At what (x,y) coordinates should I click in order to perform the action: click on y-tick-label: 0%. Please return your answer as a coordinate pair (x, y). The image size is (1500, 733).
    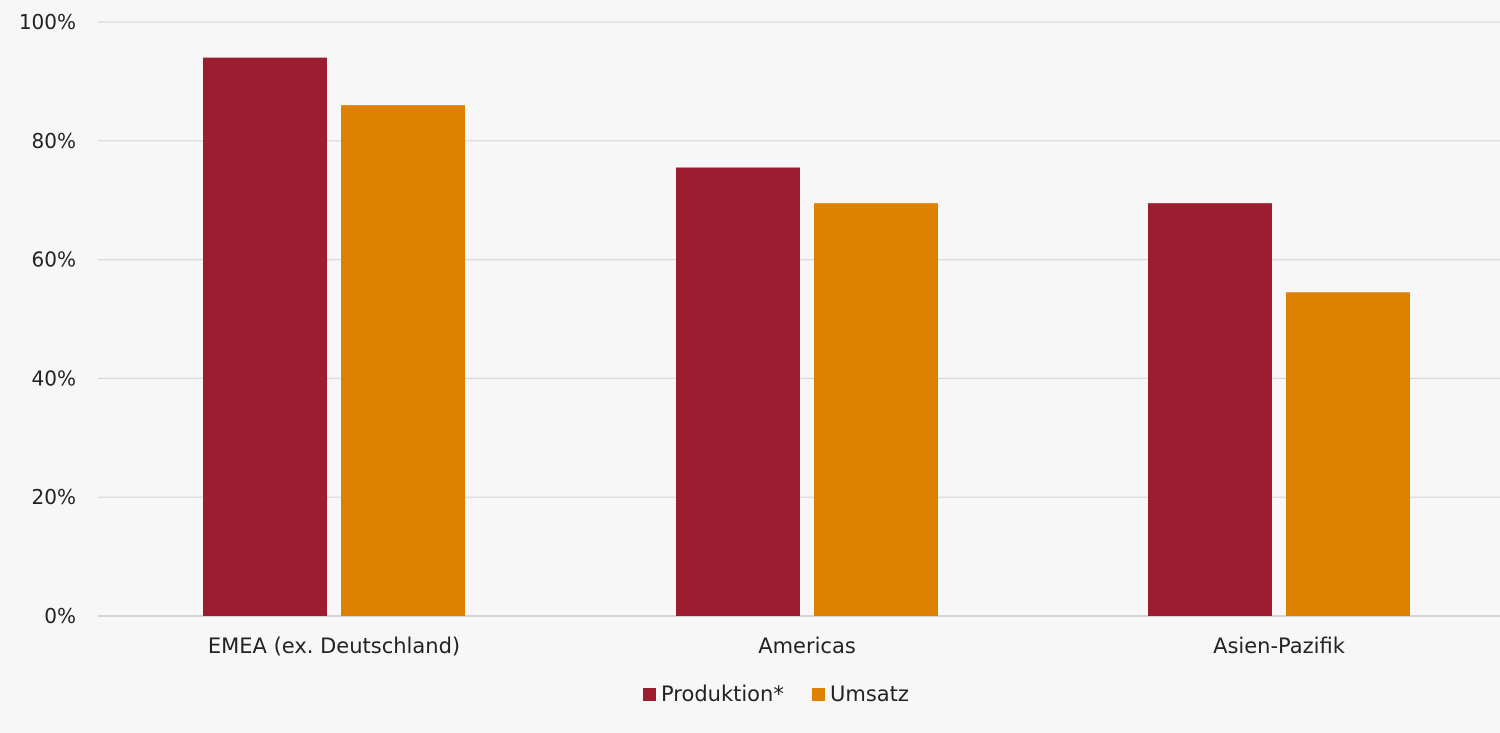
    Looking at the image, I should click on (60, 616).